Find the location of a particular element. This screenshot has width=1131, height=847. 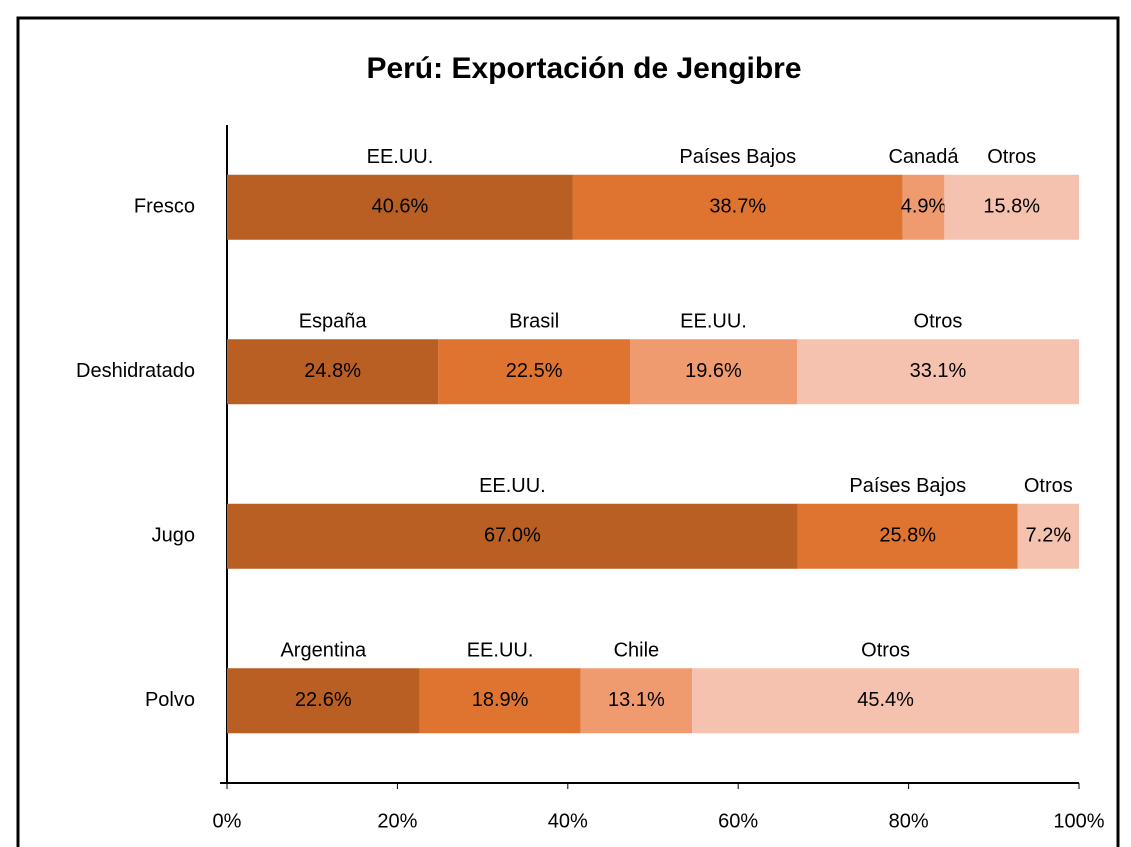

segment-name: España is located at coordinates (333, 322).